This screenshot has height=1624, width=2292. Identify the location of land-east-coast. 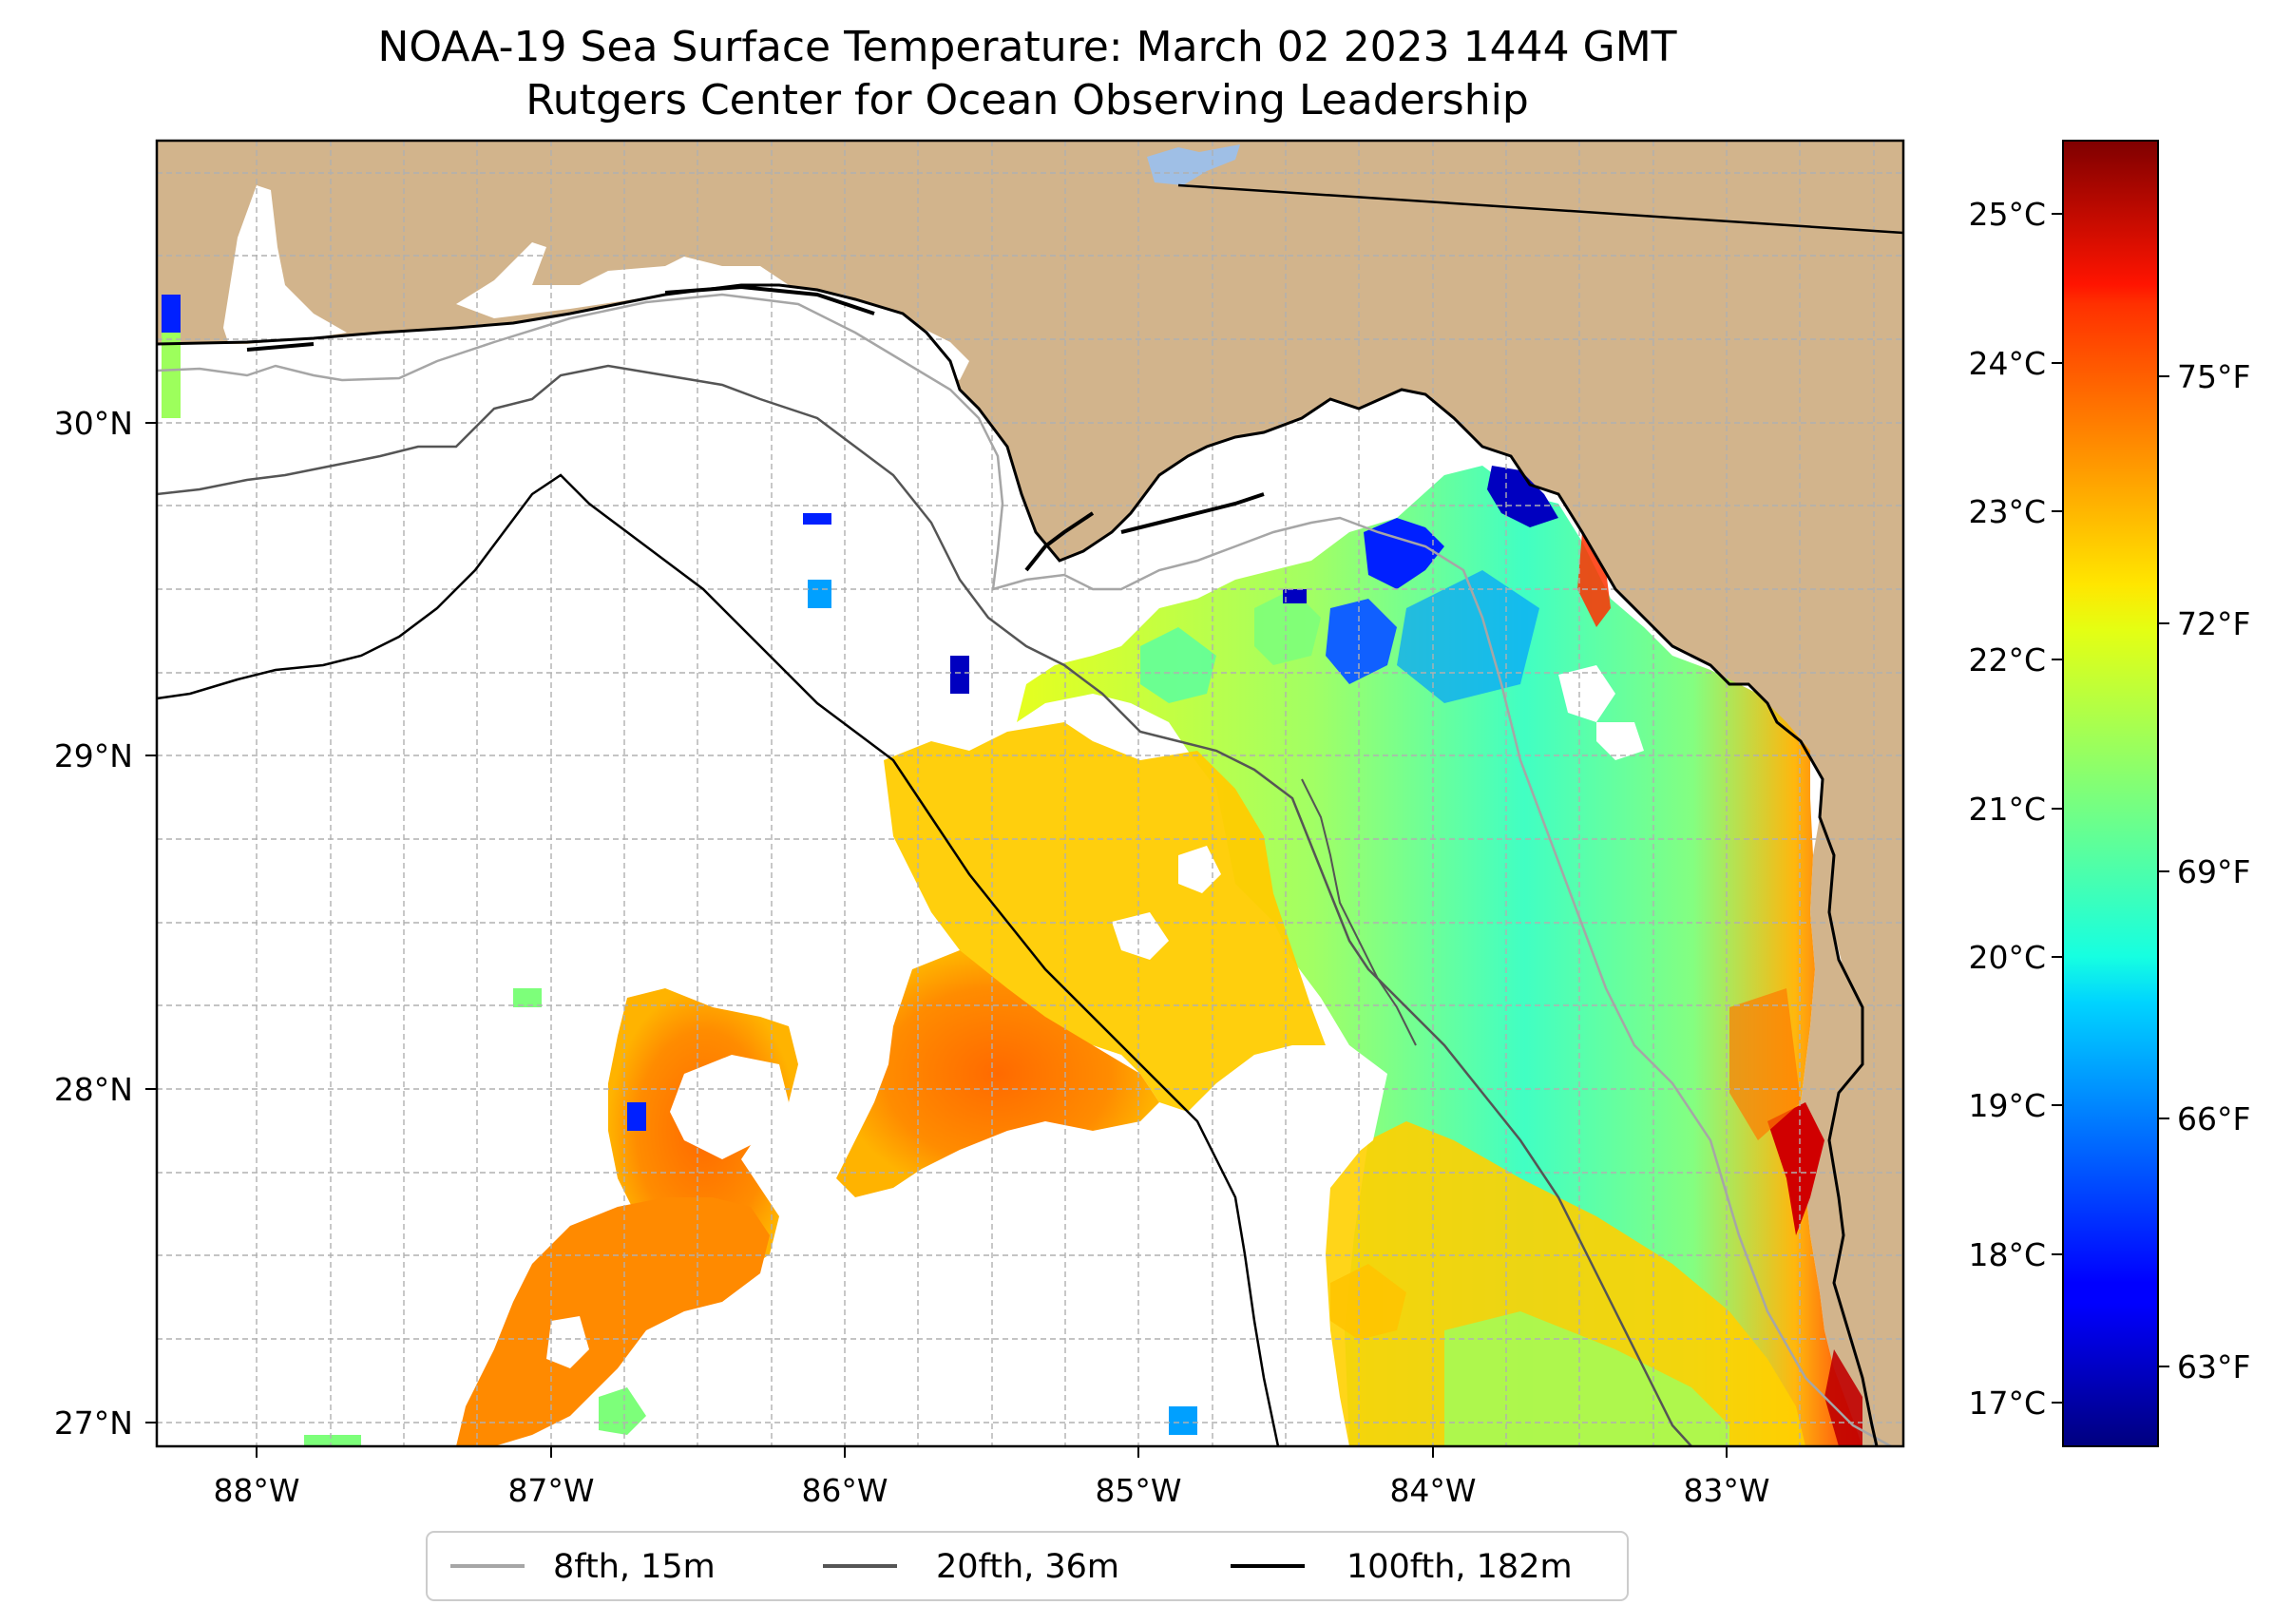
(1849, 1131).